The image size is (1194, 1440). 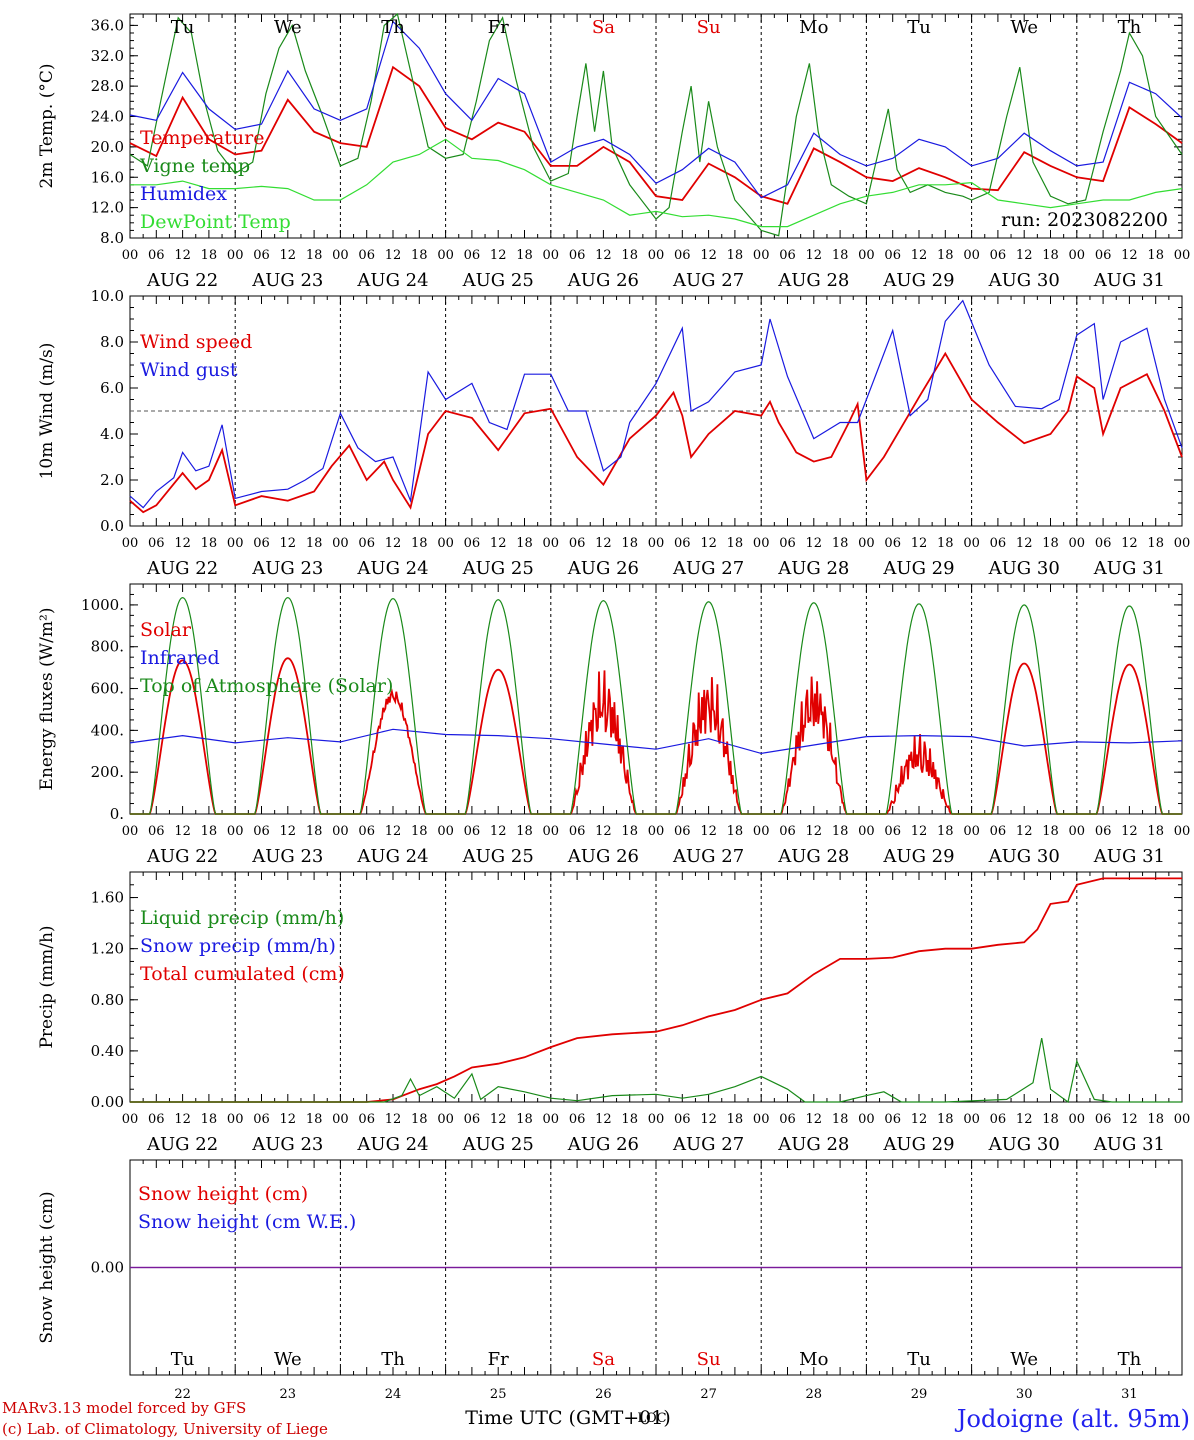 I want to click on series-temperature, so click(x=656, y=135).